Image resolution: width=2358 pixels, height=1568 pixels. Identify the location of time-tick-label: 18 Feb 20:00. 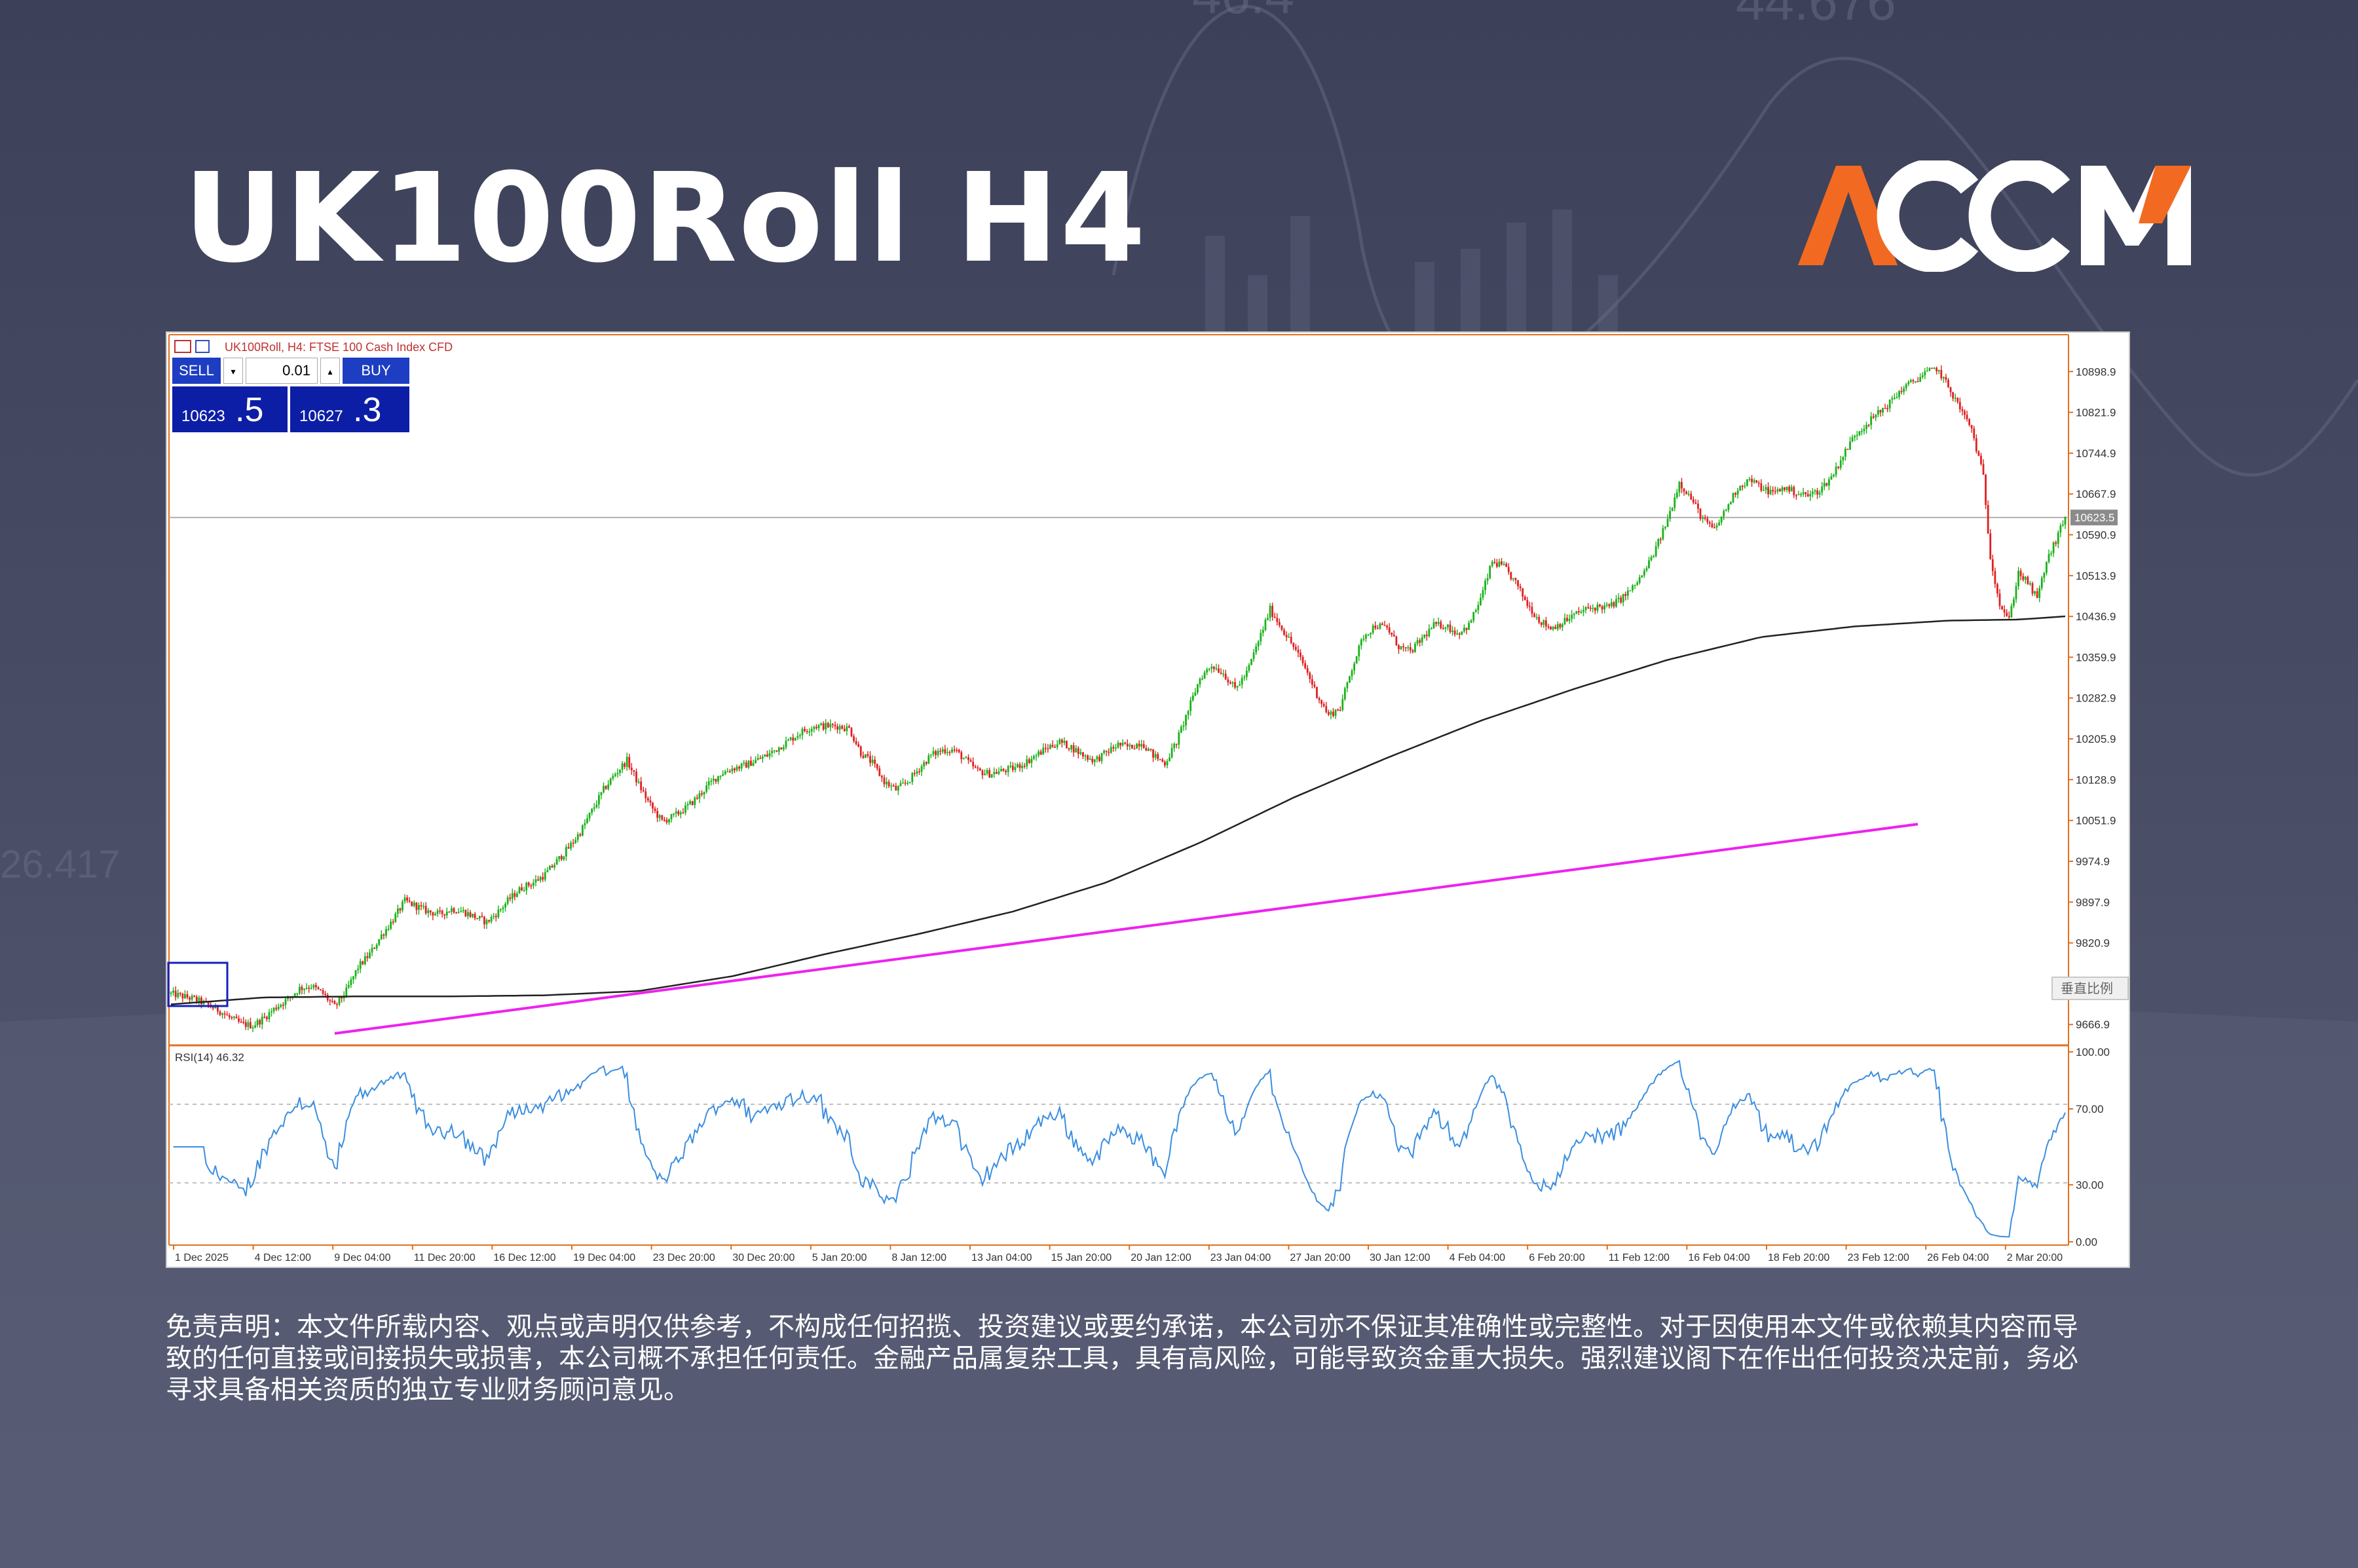
(1799, 1257).